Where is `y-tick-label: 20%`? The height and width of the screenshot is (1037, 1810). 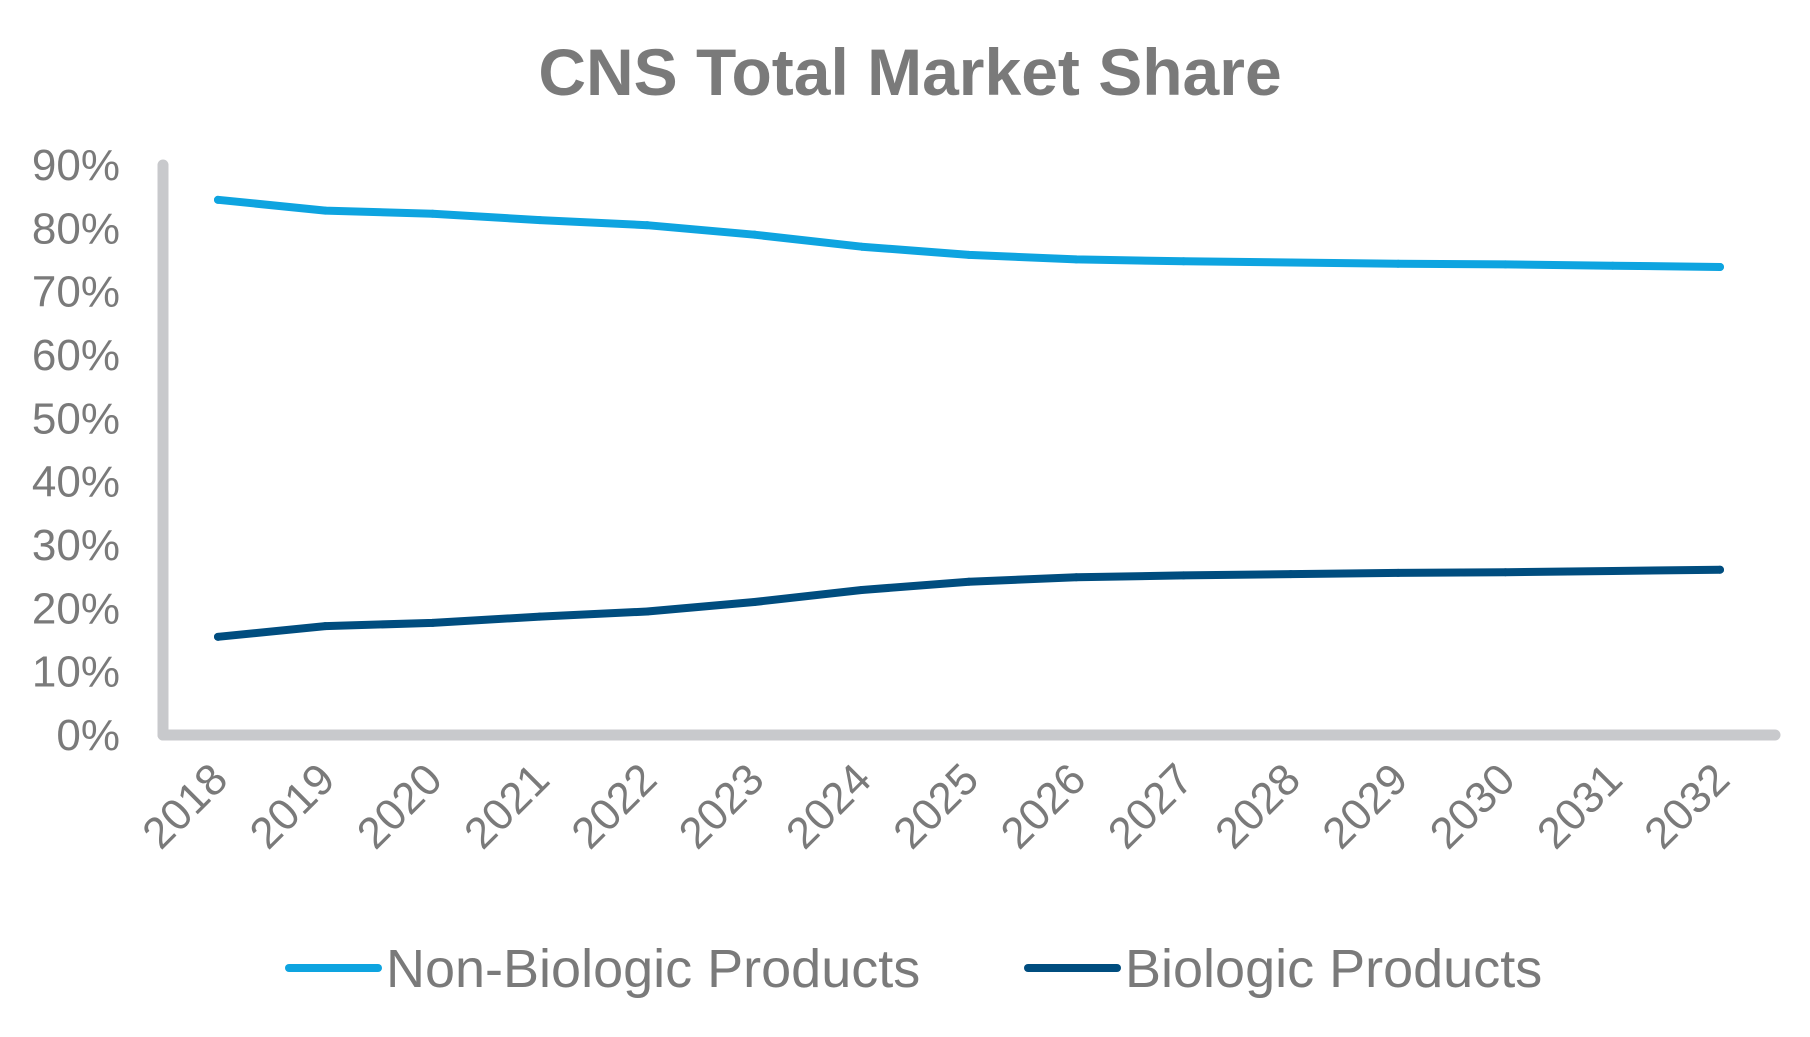 y-tick-label: 20% is located at coordinates (76, 608).